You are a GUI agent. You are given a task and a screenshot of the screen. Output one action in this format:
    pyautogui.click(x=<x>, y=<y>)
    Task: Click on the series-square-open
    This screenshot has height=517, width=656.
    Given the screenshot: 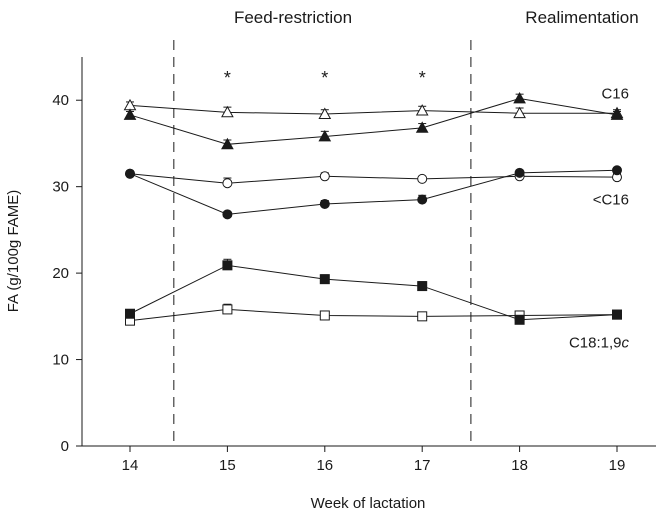 What is the action you would take?
    pyautogui.click(x=373, y=314)
    